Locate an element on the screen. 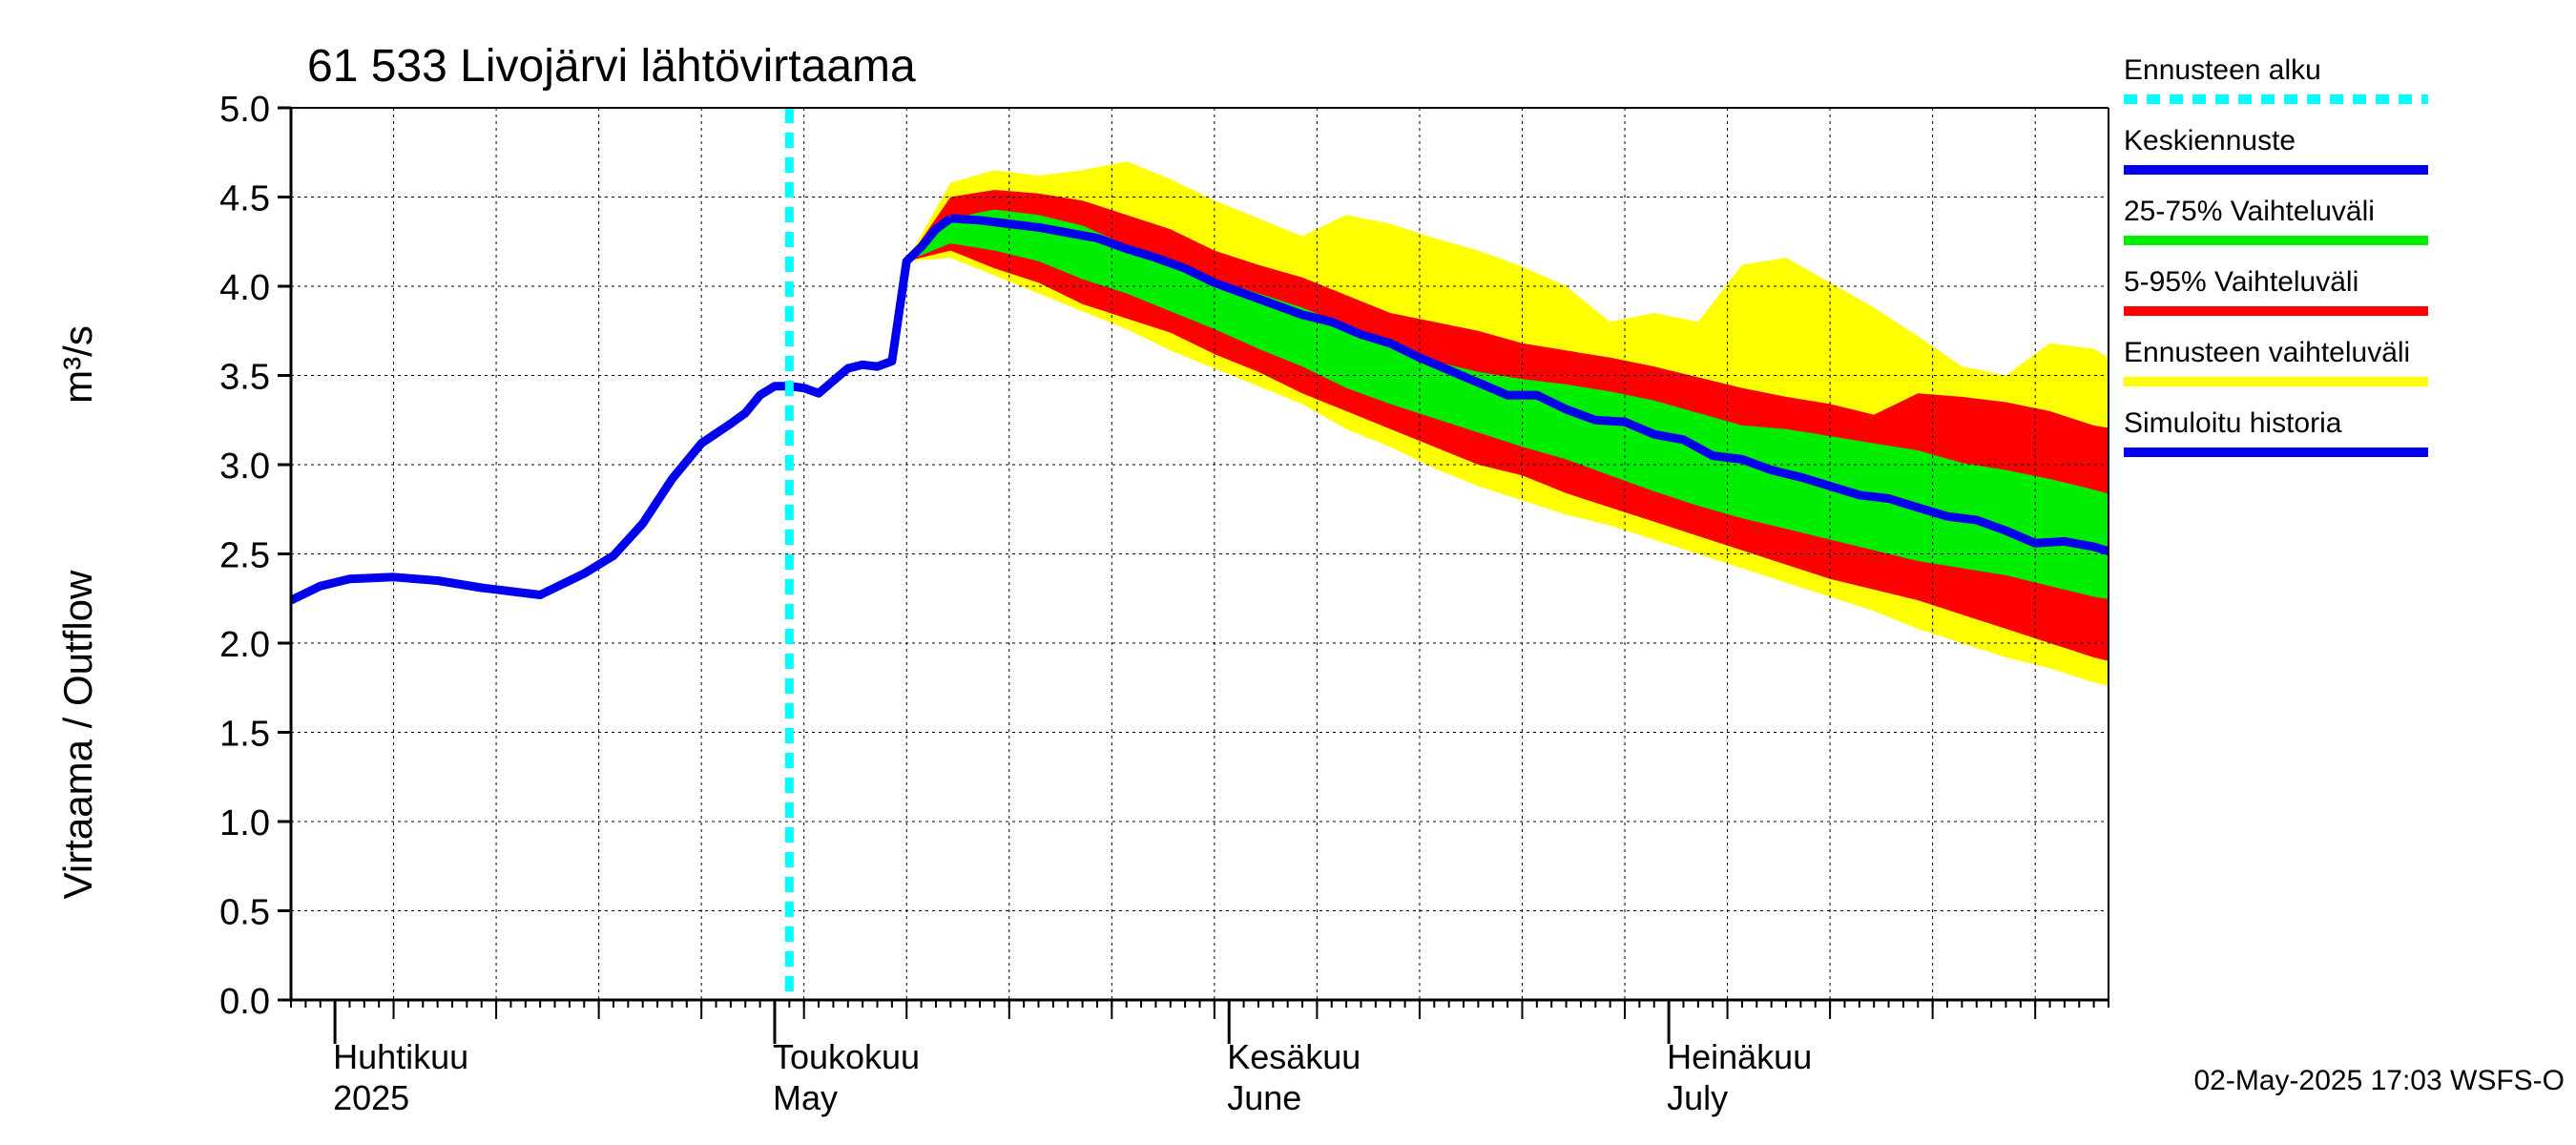 The height and width of the screenshot is (1145, 2576). legend-label: 25-75% Vaihteluväli is located at coordinates (2249, 212).